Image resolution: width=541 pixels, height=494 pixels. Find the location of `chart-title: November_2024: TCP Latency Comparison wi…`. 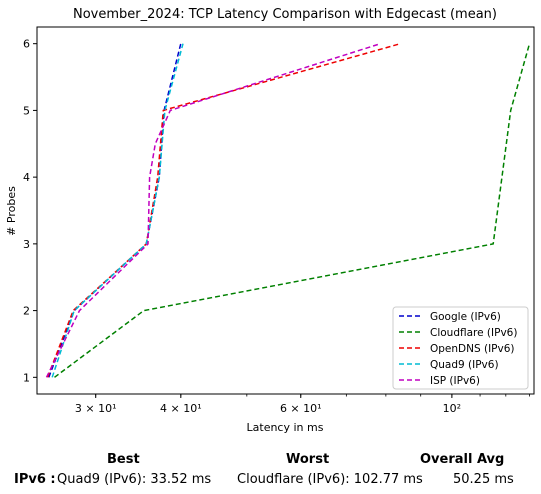

chart-title: November_2024: TCP Latency Comparison wi… is located at coordinates (285, 14).